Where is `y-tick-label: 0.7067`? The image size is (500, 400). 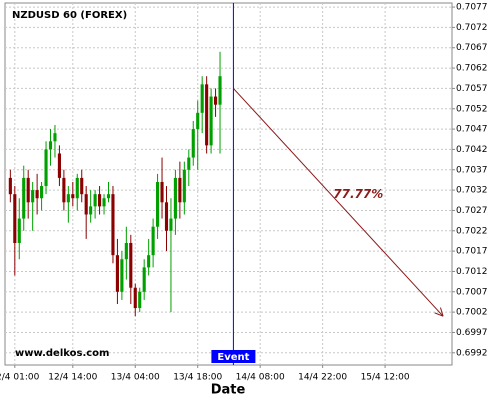
y-tick-label: 0.7067 is located at coordinates (472, 48).